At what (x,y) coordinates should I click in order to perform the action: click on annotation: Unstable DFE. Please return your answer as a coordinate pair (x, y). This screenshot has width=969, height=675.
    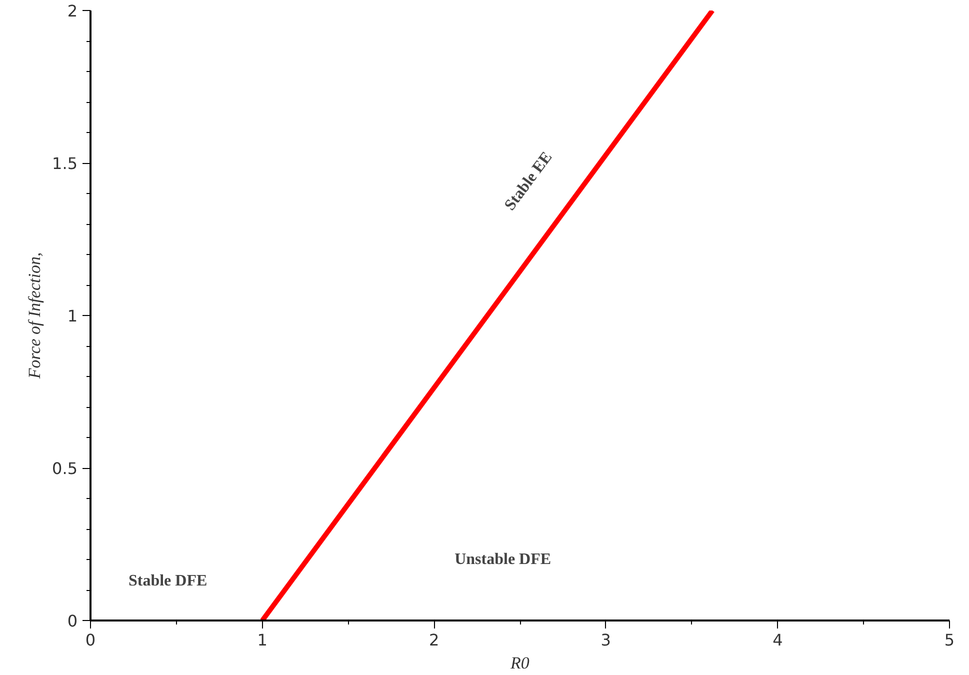
    Looking at the image, I should click on (503, 559).